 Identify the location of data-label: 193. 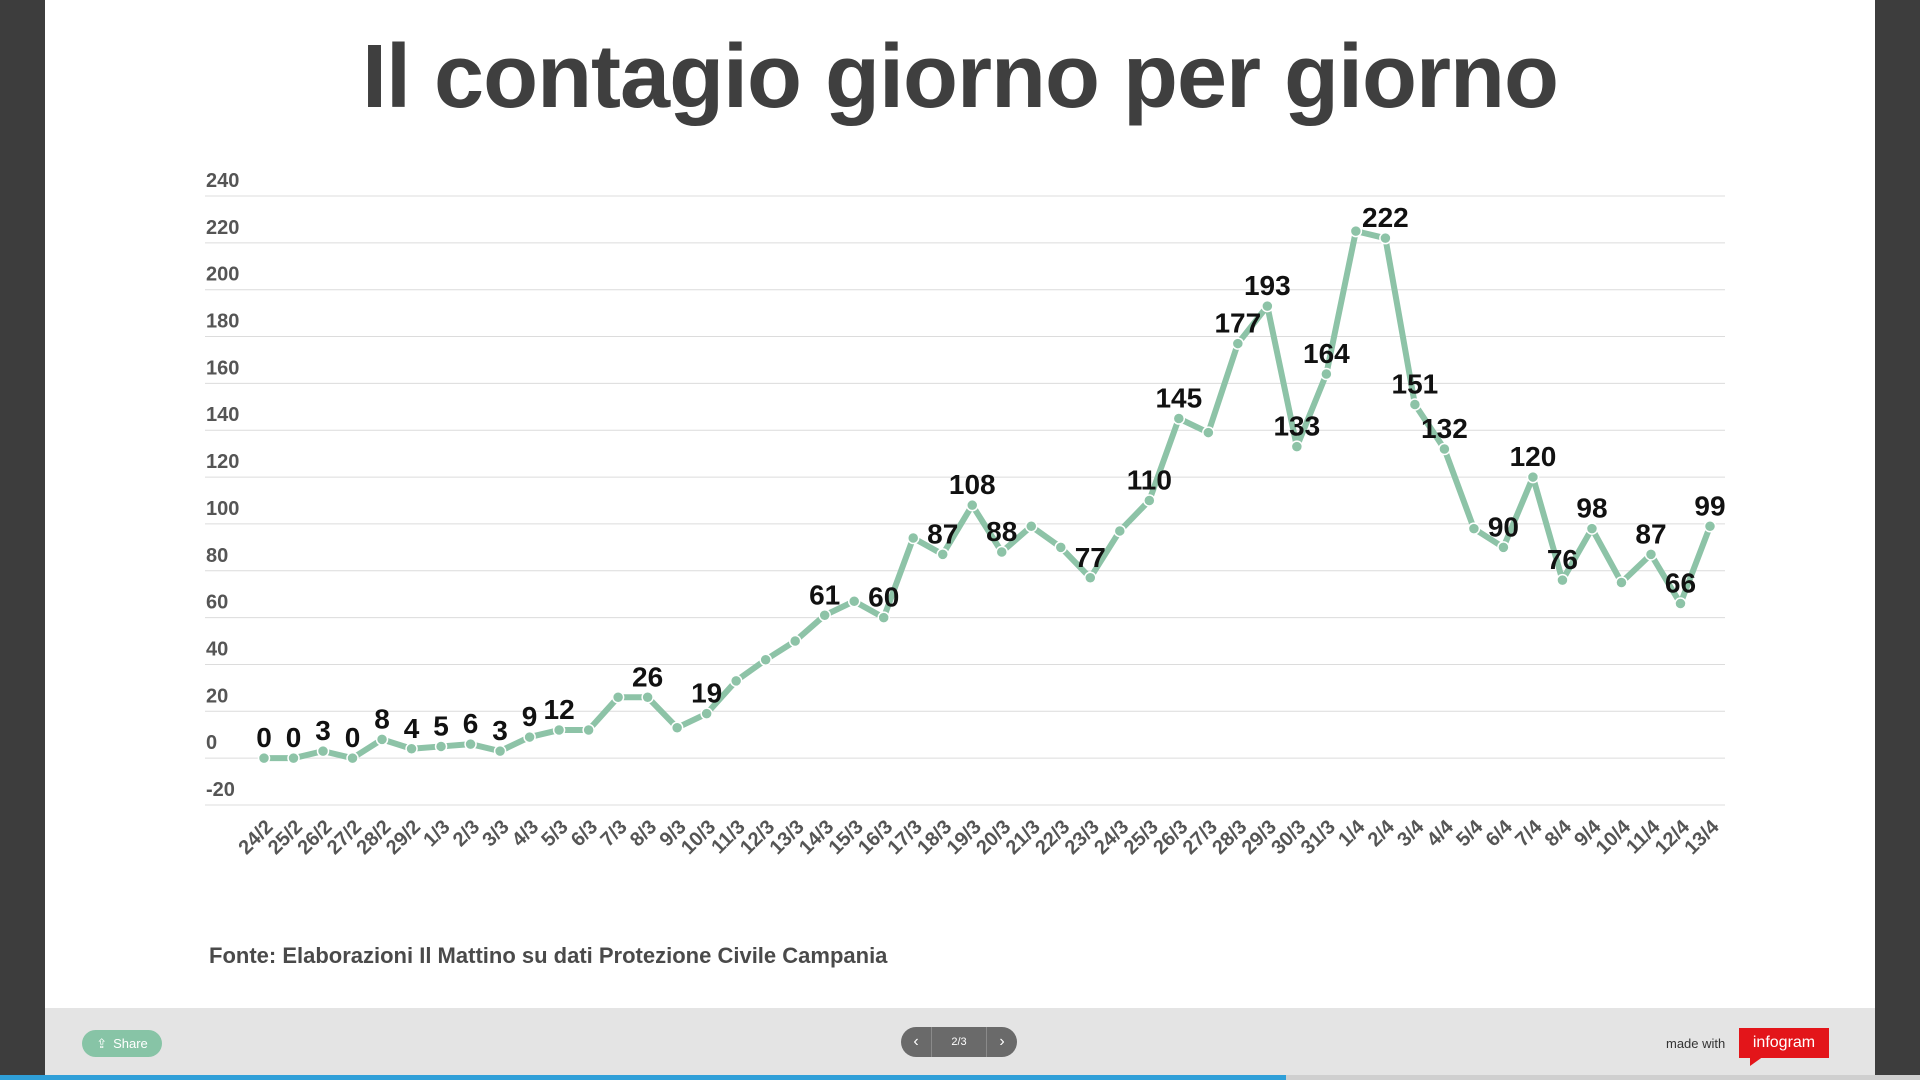
(1267, 285).